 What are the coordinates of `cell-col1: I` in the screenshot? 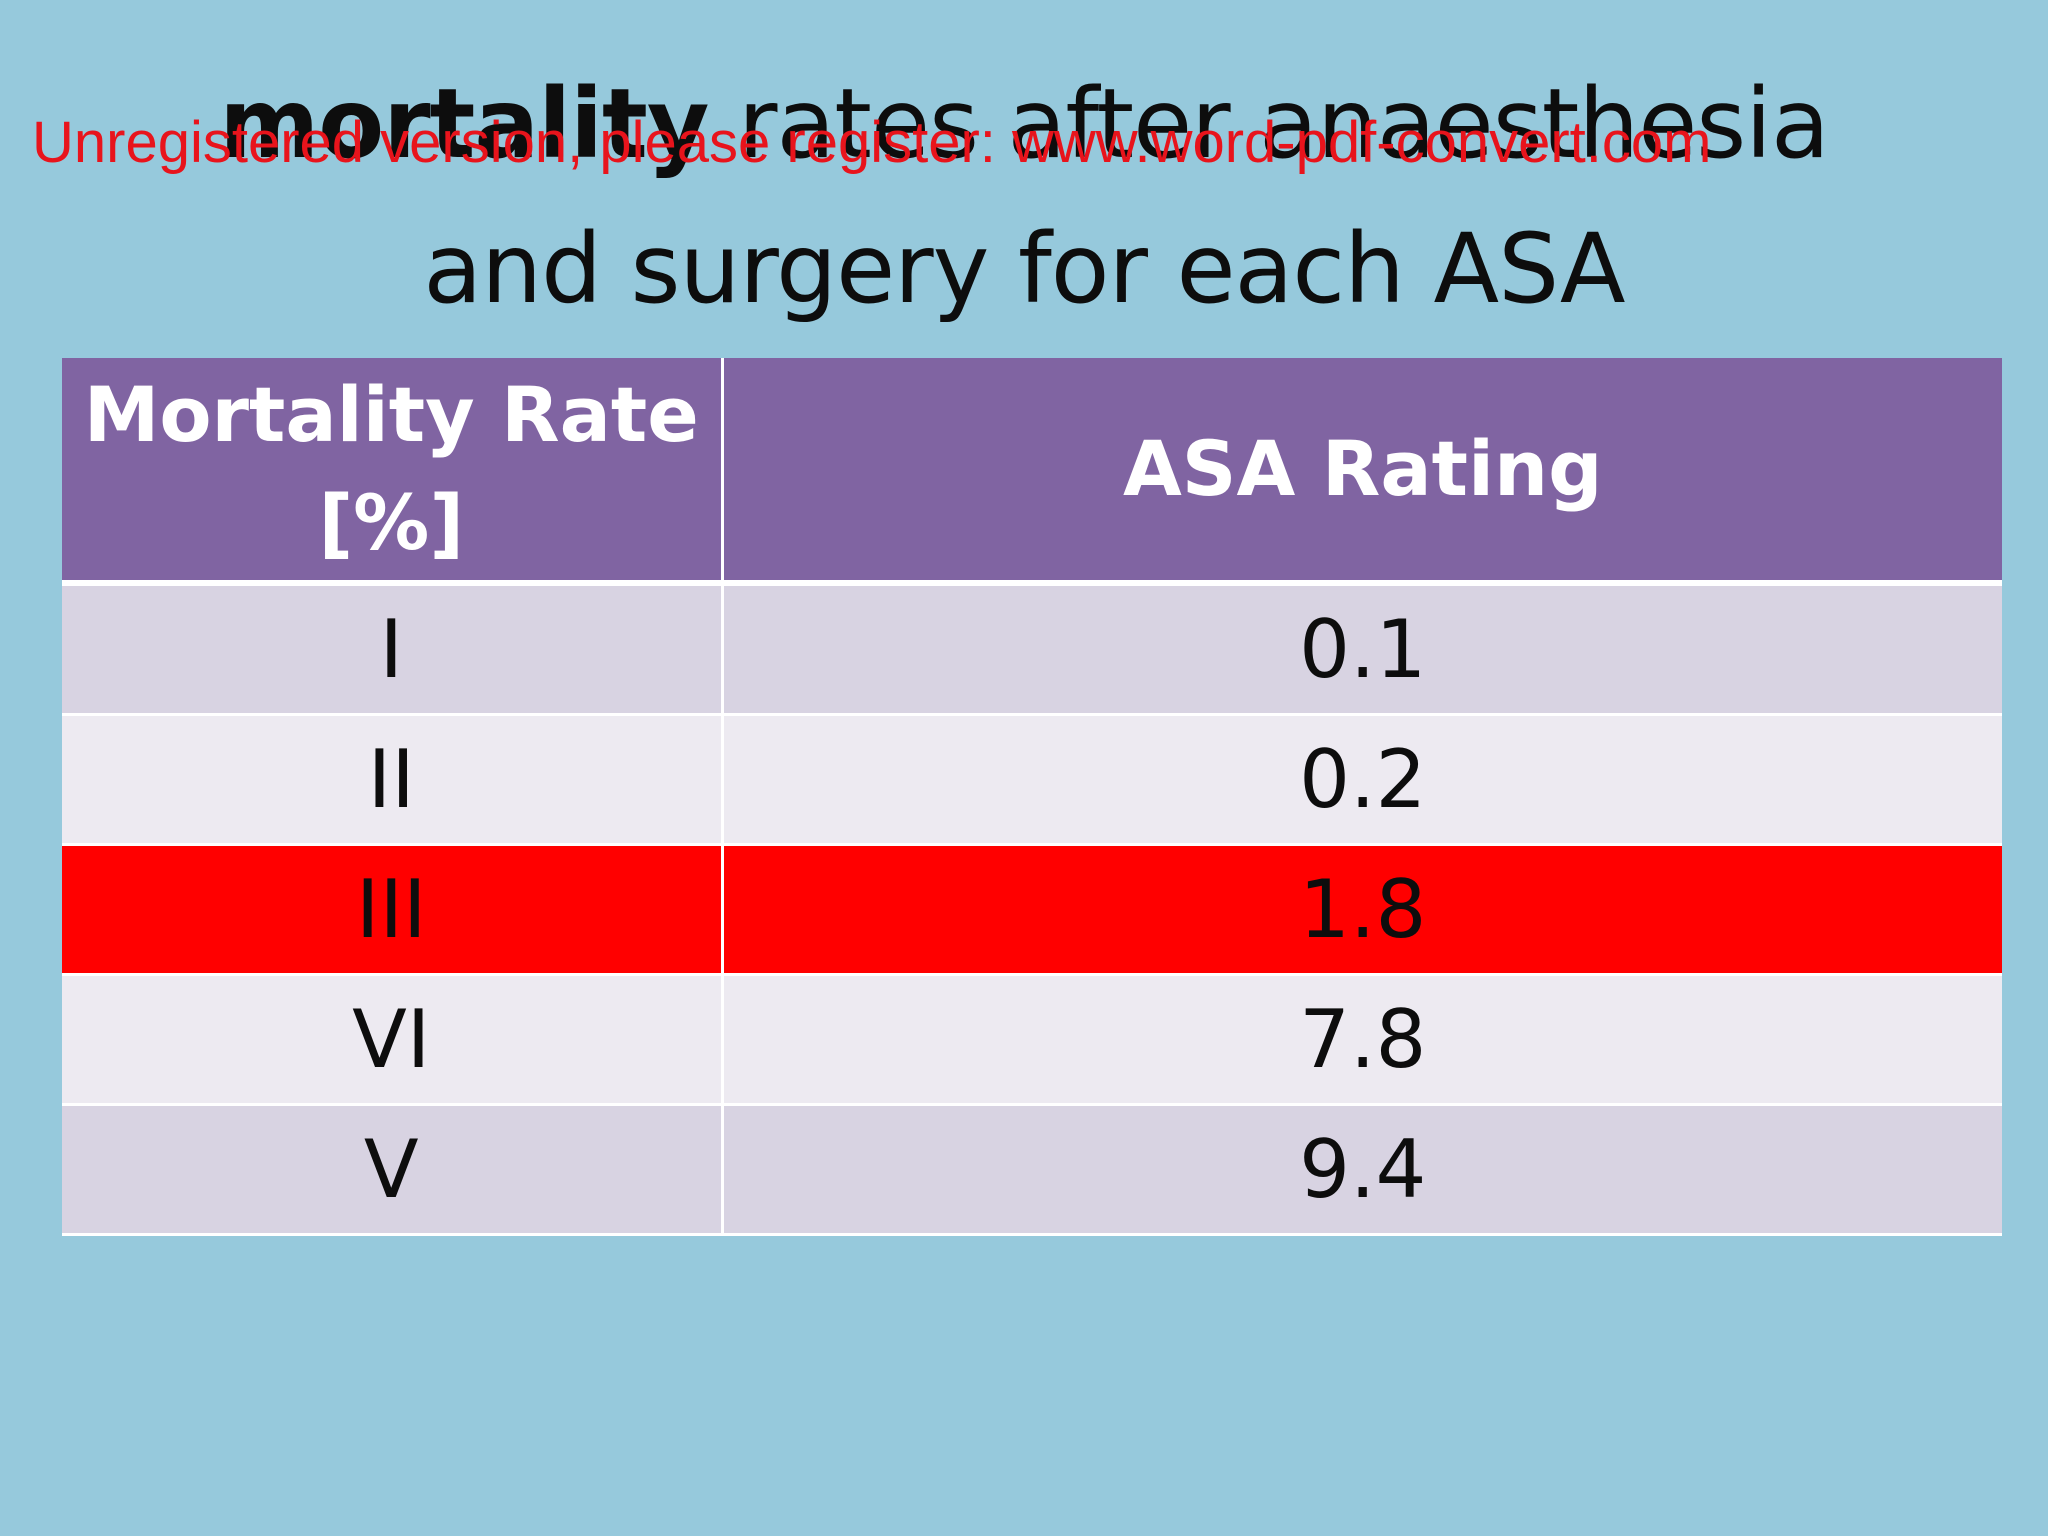 It's located at (393, 649).